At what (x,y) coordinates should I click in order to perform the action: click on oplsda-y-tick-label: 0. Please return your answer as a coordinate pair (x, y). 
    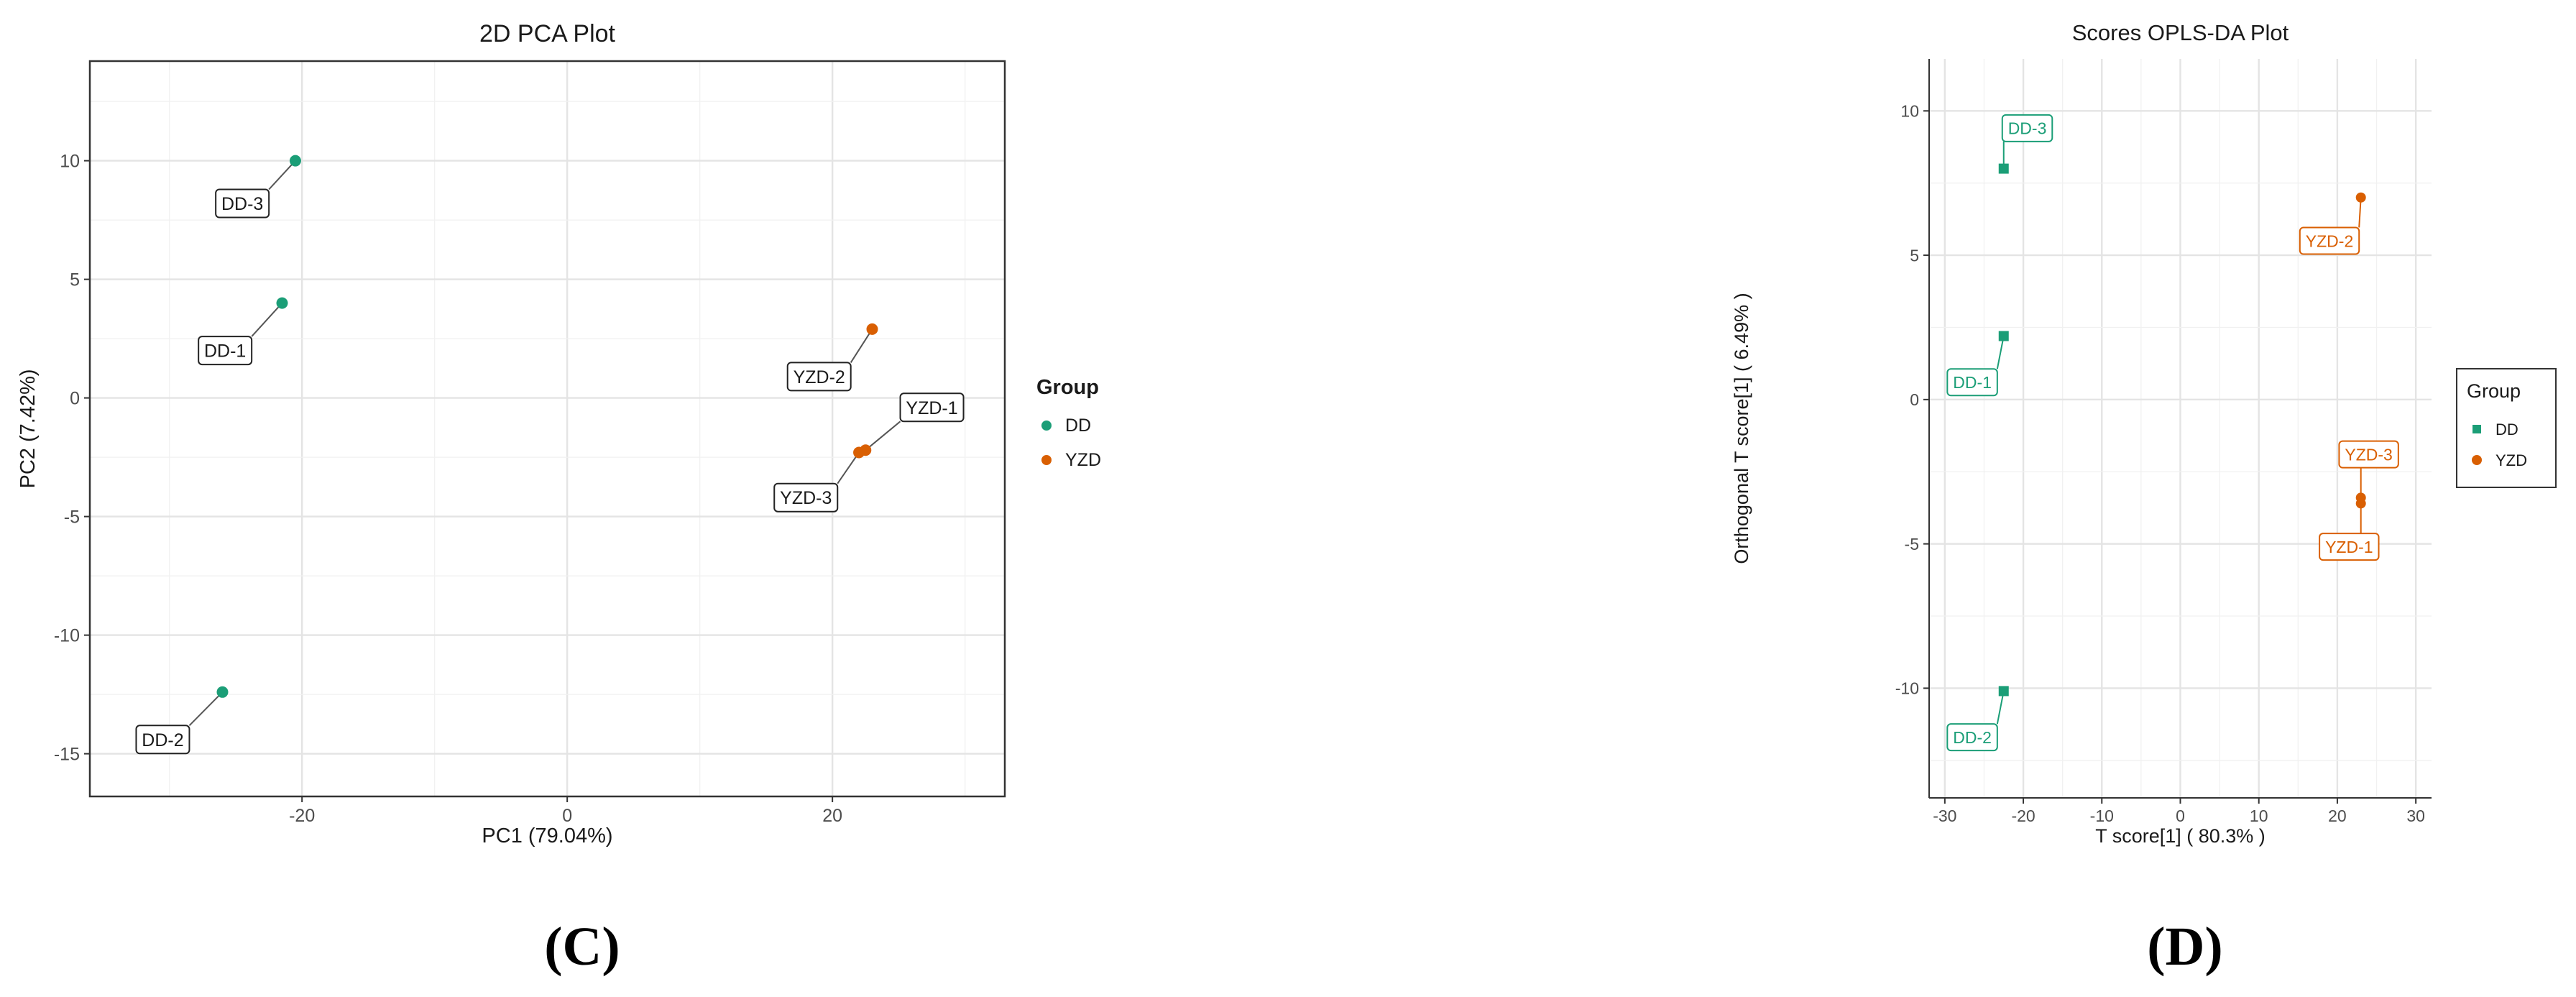
    Looking at the image, I should click on (1914, 400).